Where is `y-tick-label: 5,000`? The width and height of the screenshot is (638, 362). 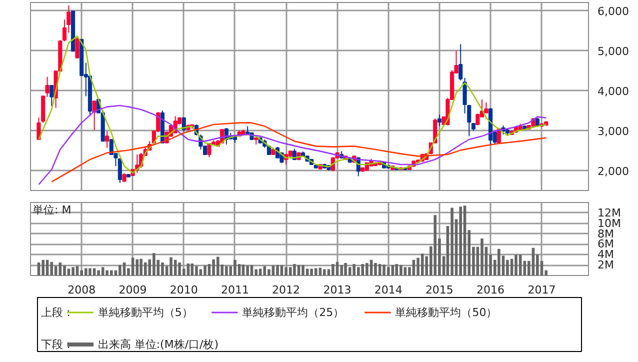
y-tick-label: 5,000 is located at coordinates (613, 51).